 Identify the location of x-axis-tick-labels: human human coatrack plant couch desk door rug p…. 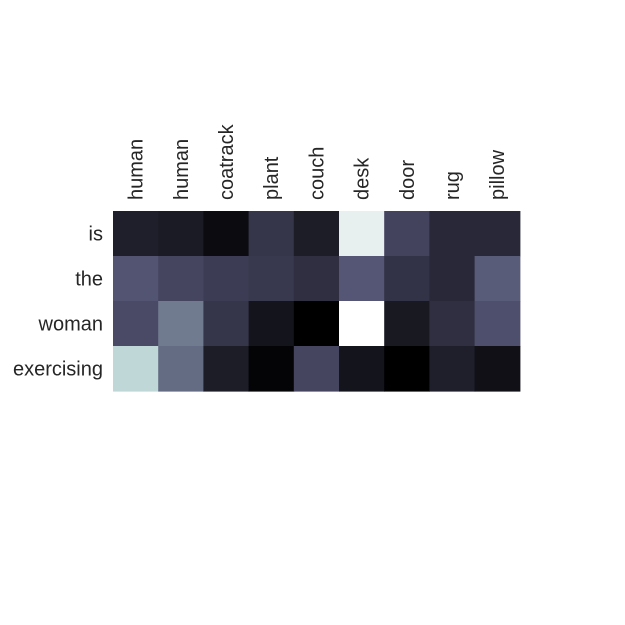
(318, 161).